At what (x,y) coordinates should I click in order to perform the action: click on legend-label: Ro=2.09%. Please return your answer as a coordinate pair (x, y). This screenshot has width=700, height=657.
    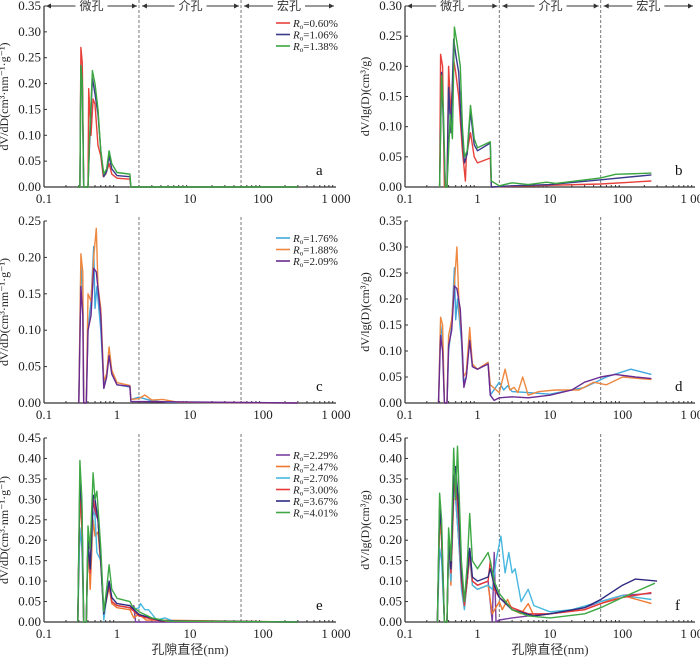
    Looking at the image, I should click on (315, 262).